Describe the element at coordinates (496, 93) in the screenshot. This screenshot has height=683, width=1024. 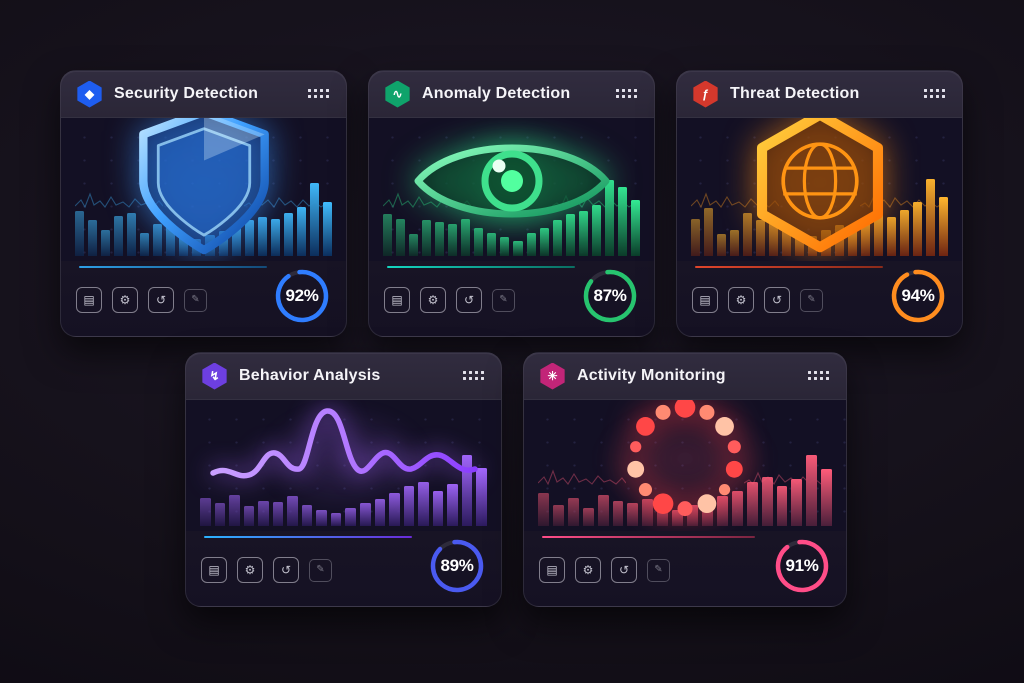
I see `card-title: Anomaly Detection` at that location.